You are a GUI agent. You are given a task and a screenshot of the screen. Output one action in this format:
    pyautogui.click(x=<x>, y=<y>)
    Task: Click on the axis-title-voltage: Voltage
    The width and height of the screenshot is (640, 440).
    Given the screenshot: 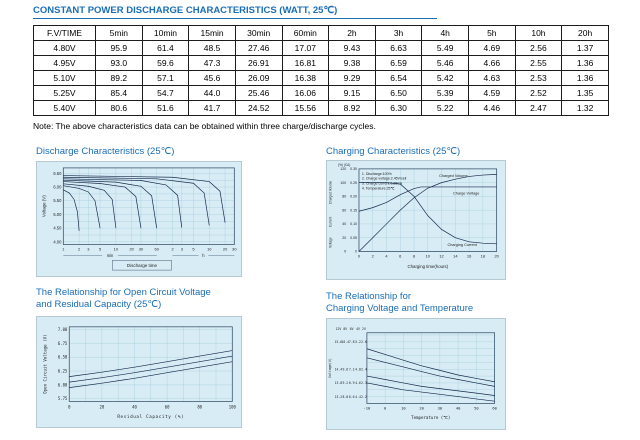 What is the action you would take?
    pyautogui.click(x=330, y=242)
    